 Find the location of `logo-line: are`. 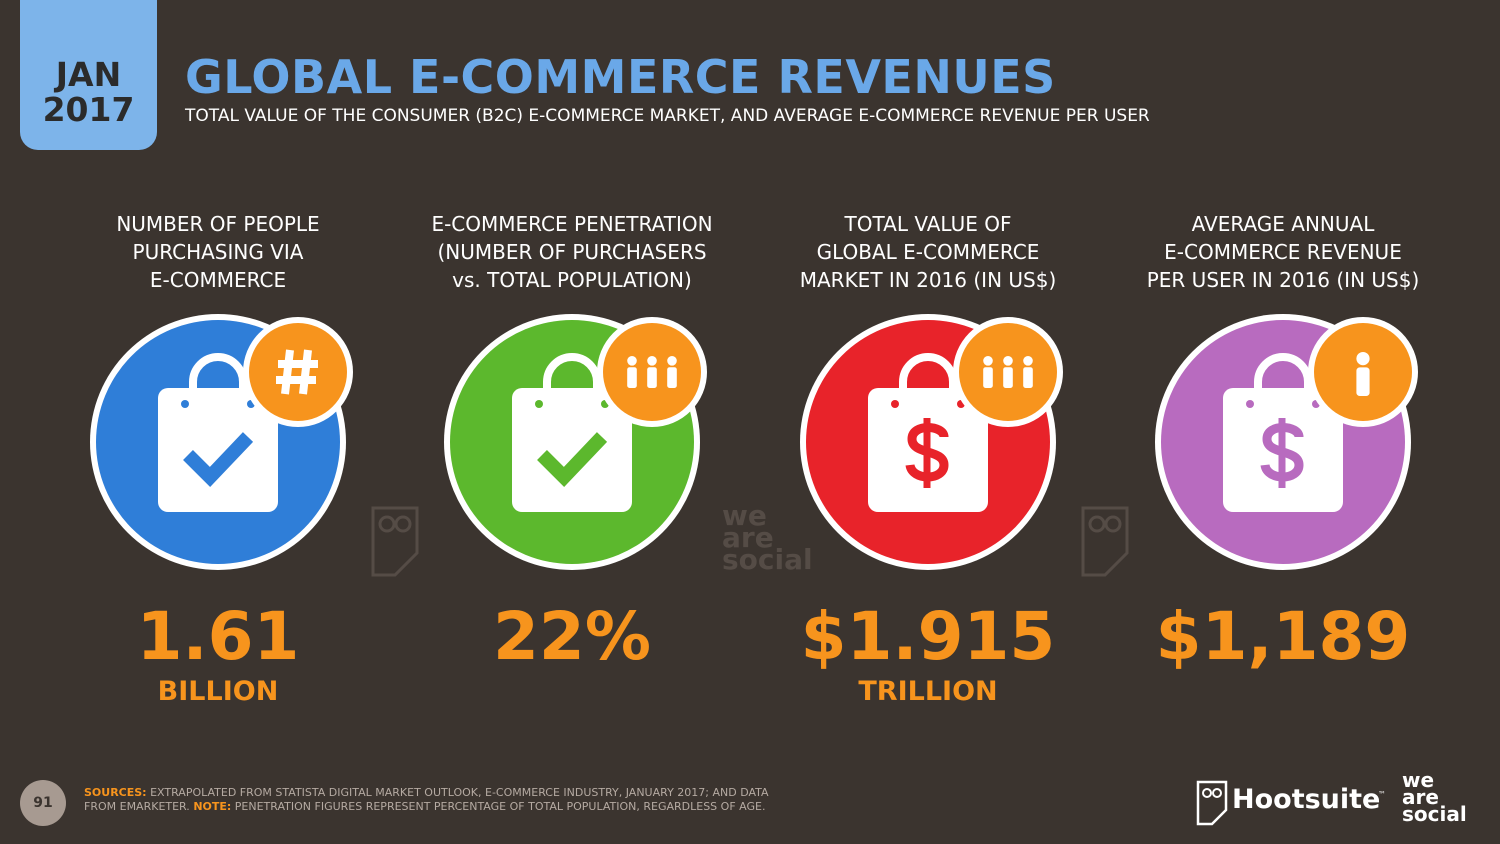

logo-line: are is located at coordinates (1420, 797).